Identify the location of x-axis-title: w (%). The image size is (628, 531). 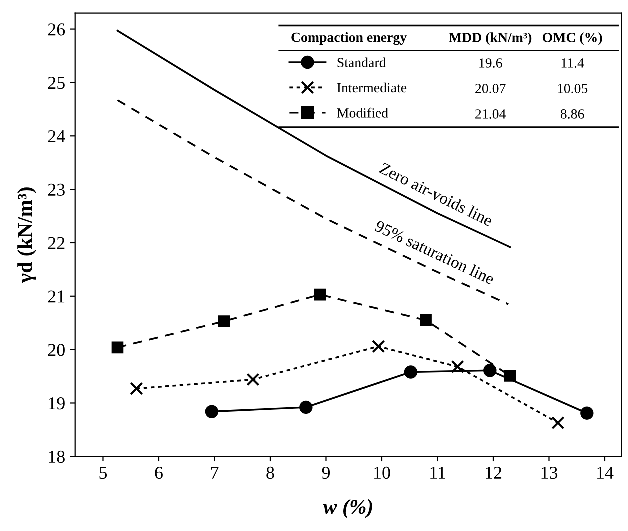
(347, 508).